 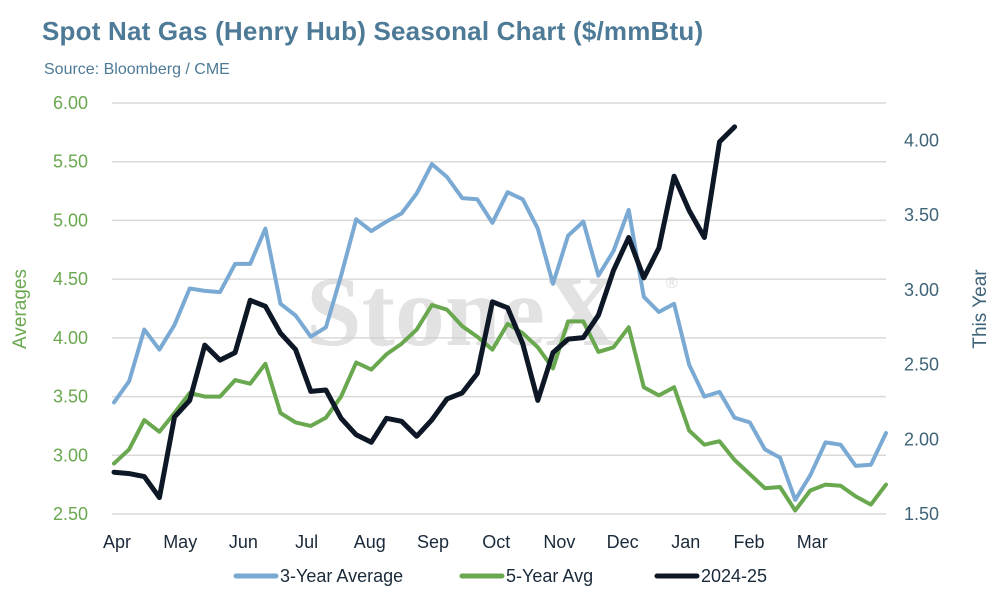 I want to click on right-tick-label: 3.50, so click(x=921, y=215).